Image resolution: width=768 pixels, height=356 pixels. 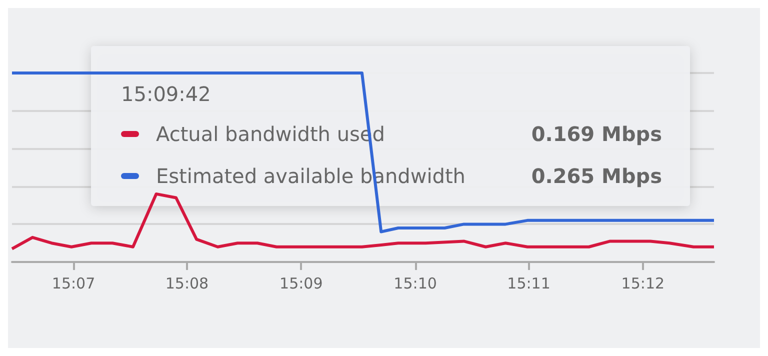 I want to click on annotation: 15:09:42, so click(x=166, y=94).